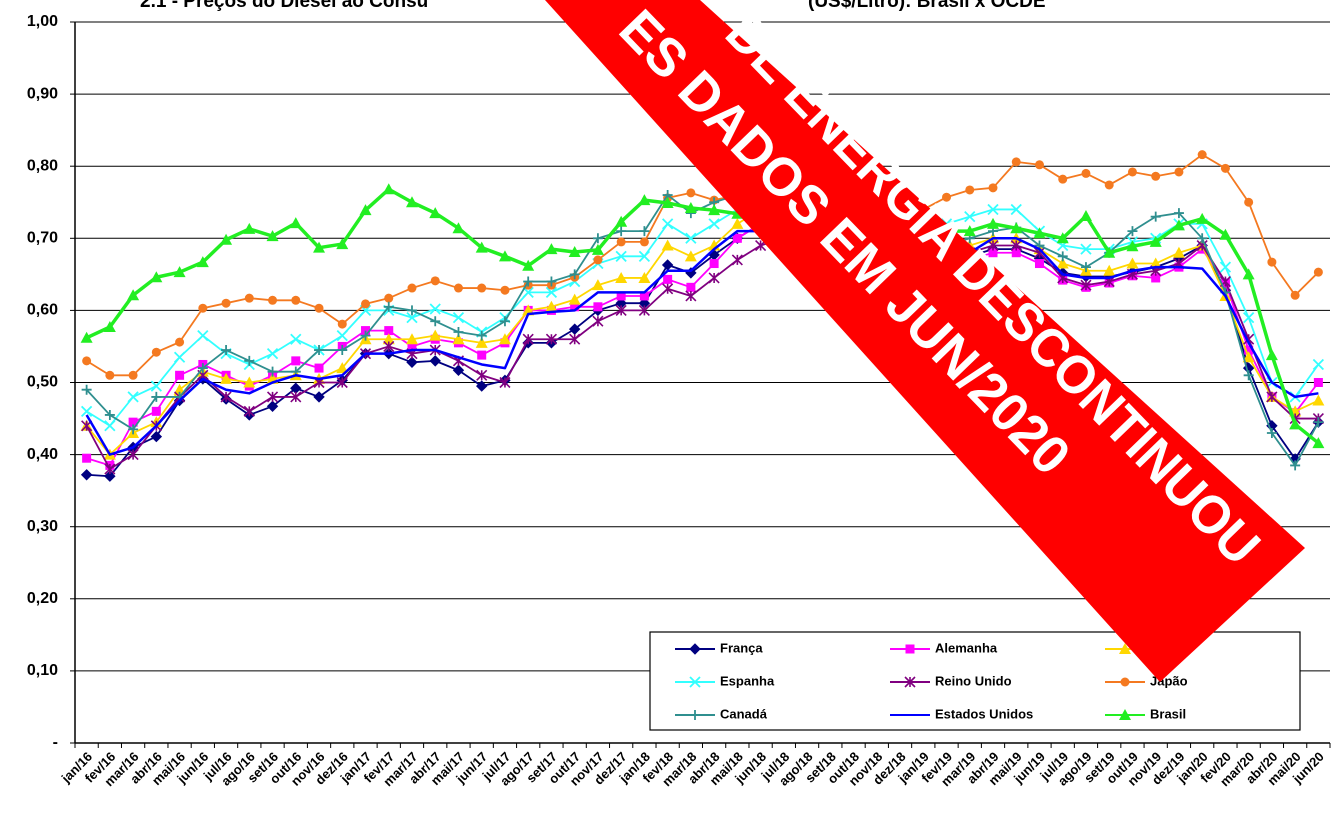 This screenshot has width=1333, height=815. Describe the element at coordinates (741, 647) in the screenshot. I see `legend-label: França` at that location.